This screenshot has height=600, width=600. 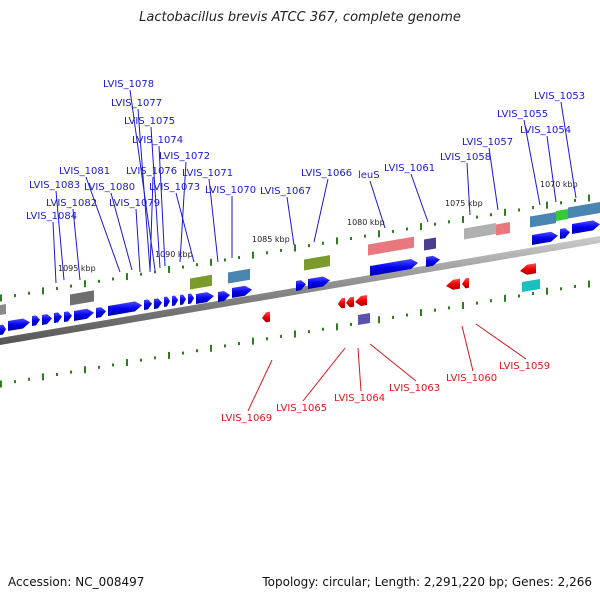 What do you see at coordinates (230, 190) in the screenshot?
I see `gene-label: LVIS_1070` at bounding box center [230, 190].